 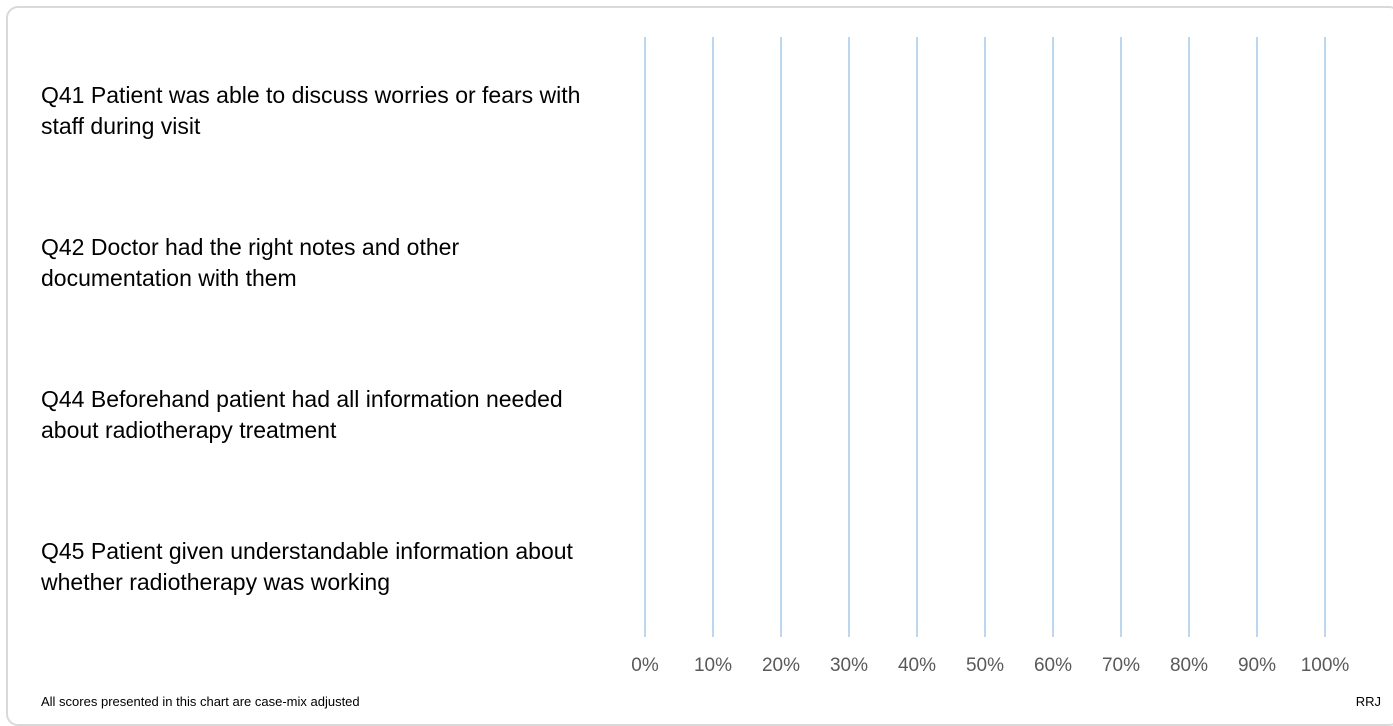 What do you see at coordinates (1368, 701) in the screenshot?
I see `report-code: RRJ` at bounding box center [1368, 701].